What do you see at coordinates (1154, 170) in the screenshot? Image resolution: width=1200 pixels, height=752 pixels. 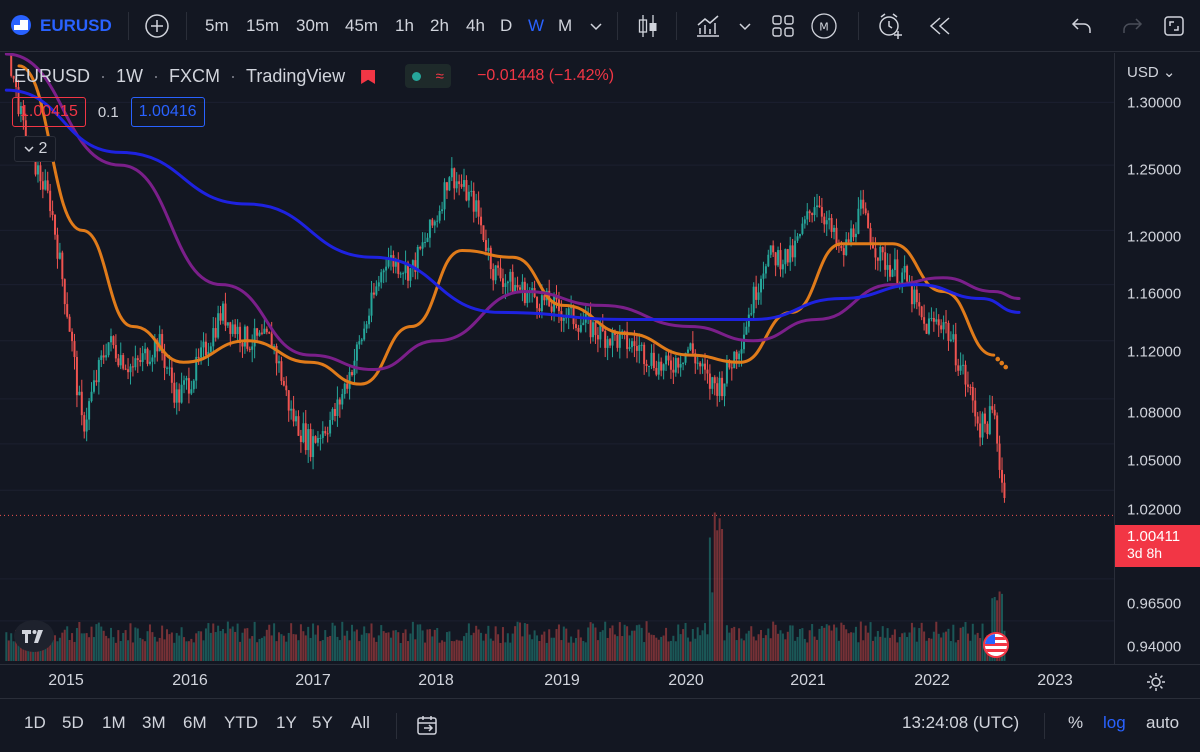 I see `price-tick: 1.25000` at bounding box center [1154, 170].